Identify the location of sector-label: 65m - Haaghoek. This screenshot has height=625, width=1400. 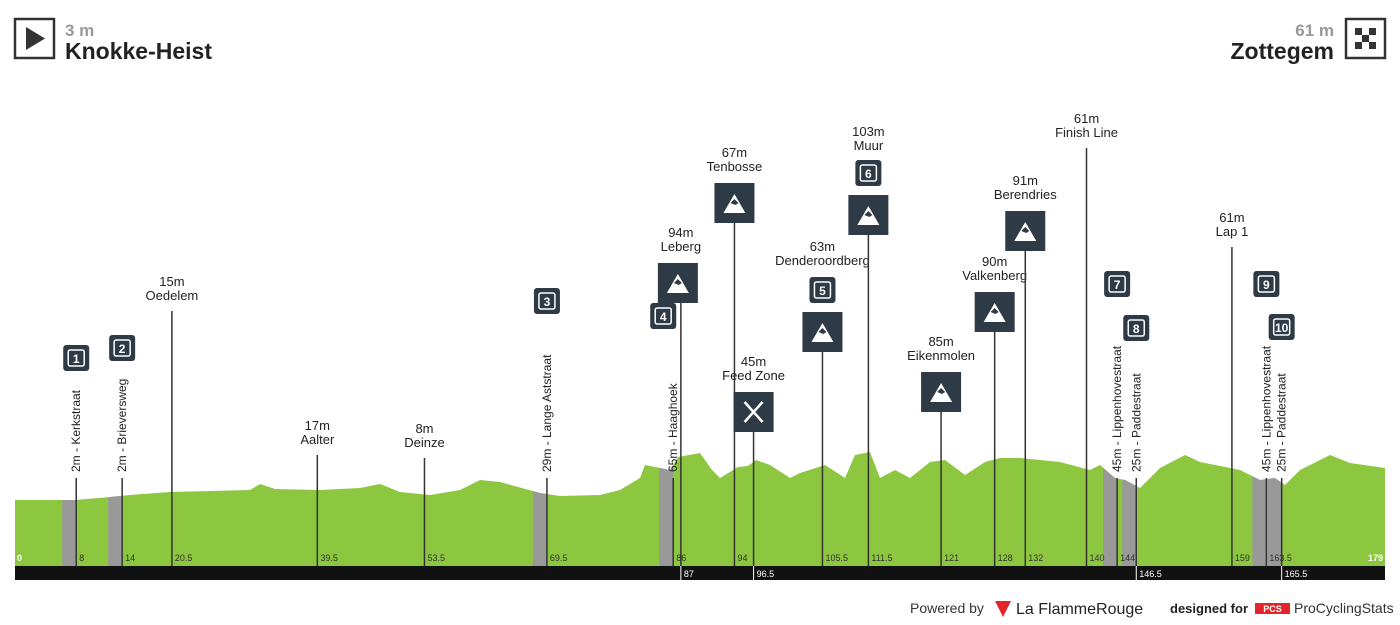
(673, 427).